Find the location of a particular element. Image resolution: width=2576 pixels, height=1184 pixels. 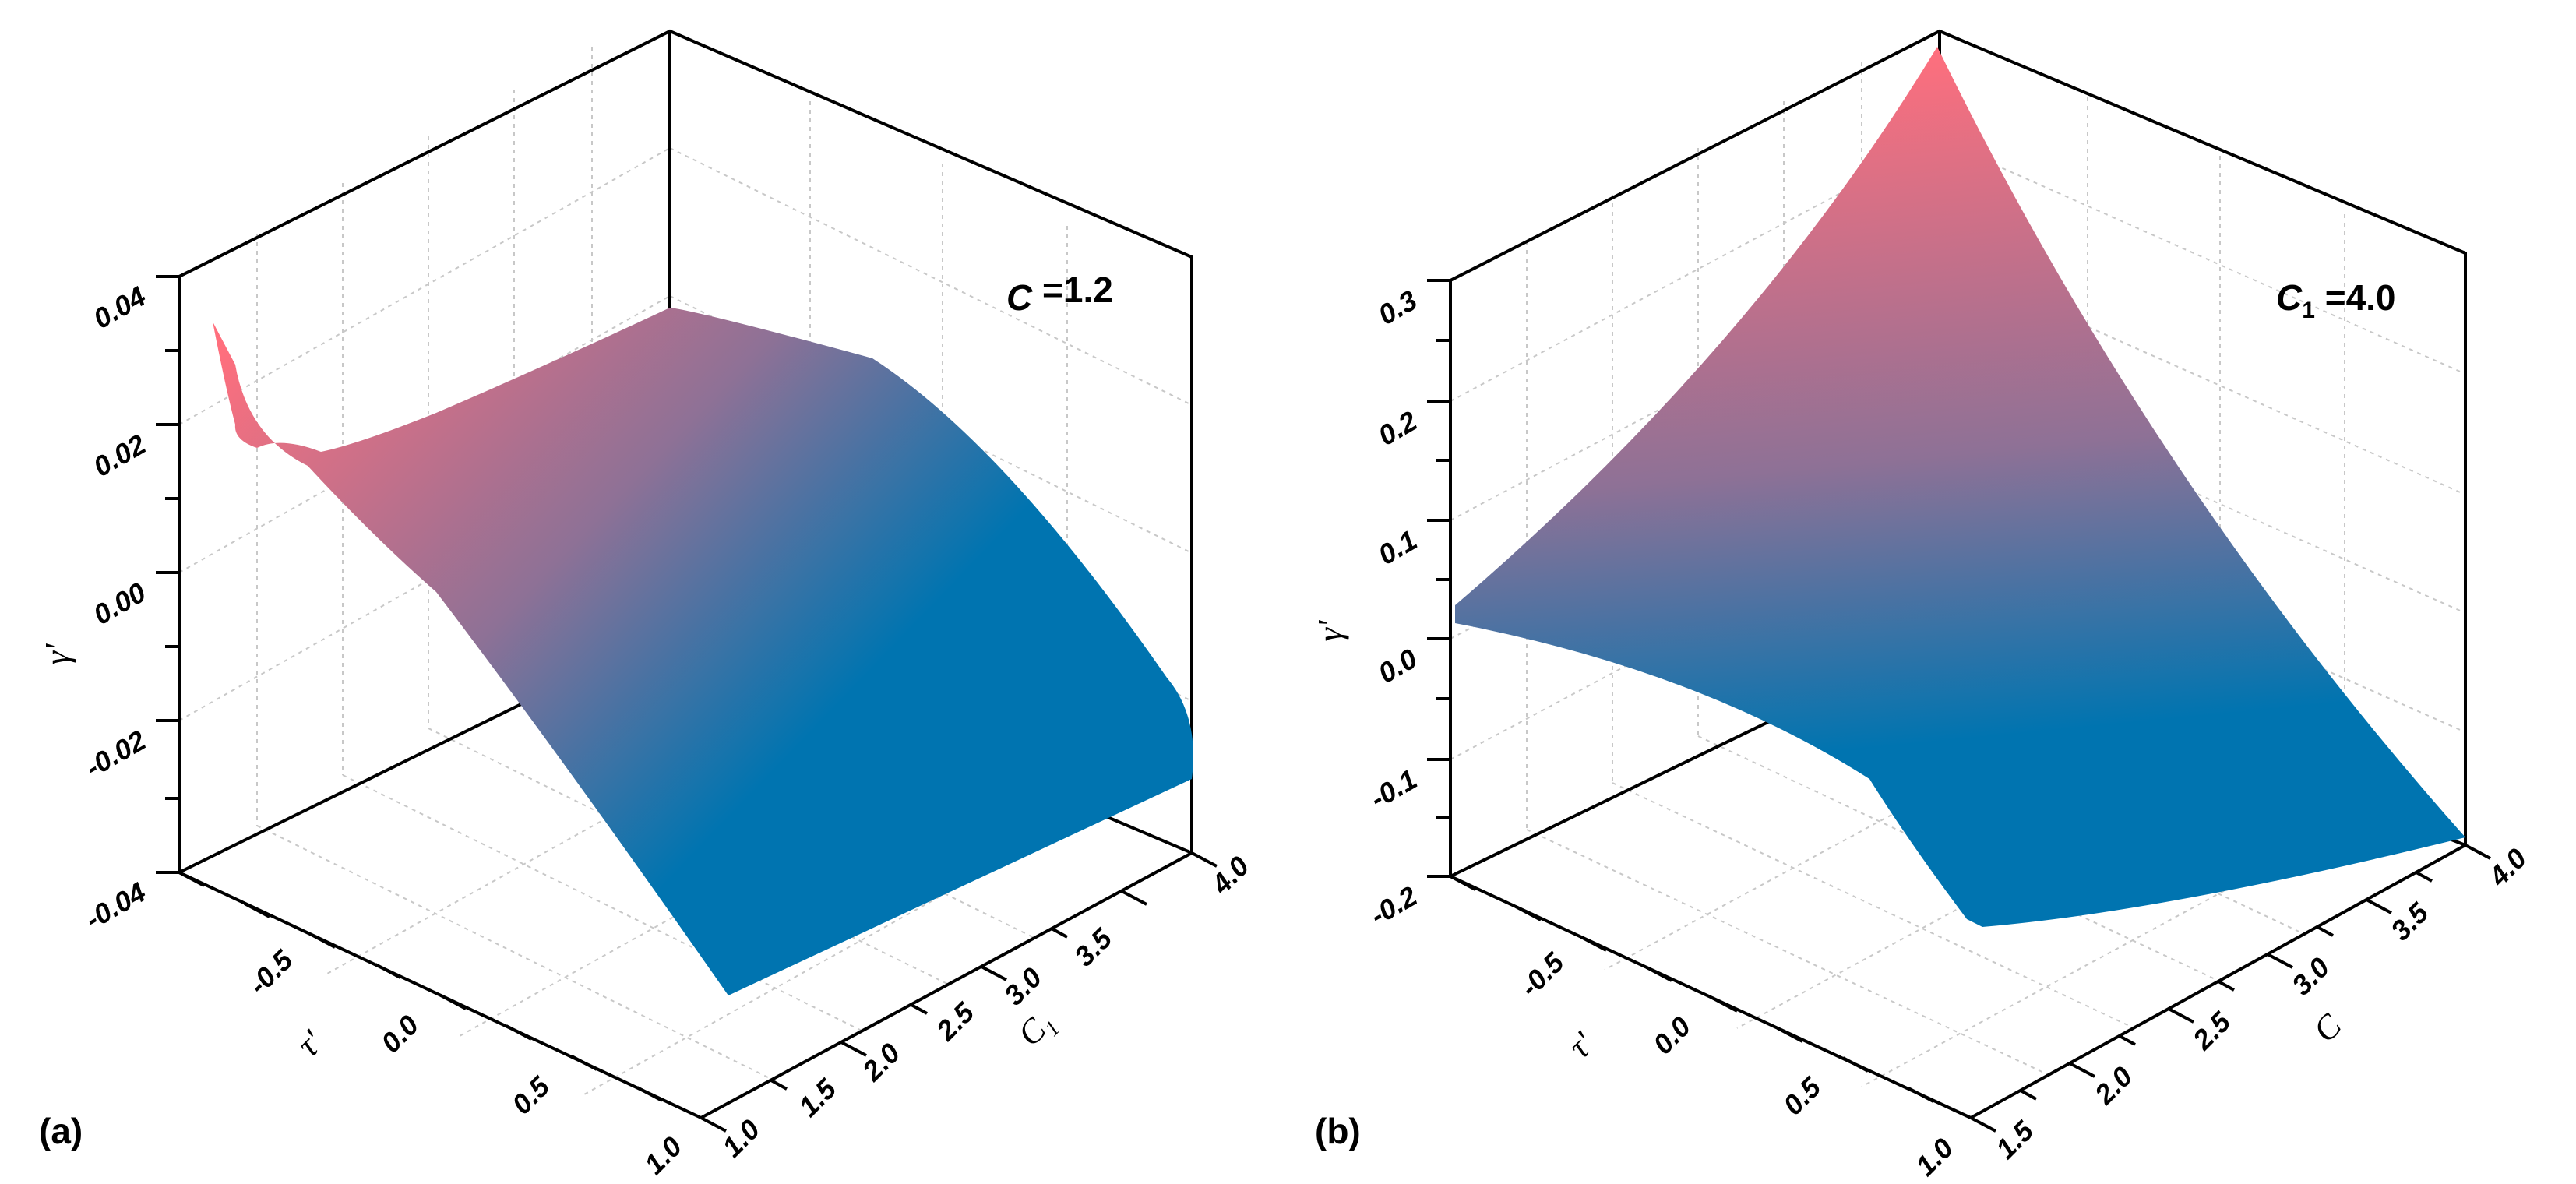

parameter-label-panel-a: C =1.2 is located at coordinates (1059, 294).